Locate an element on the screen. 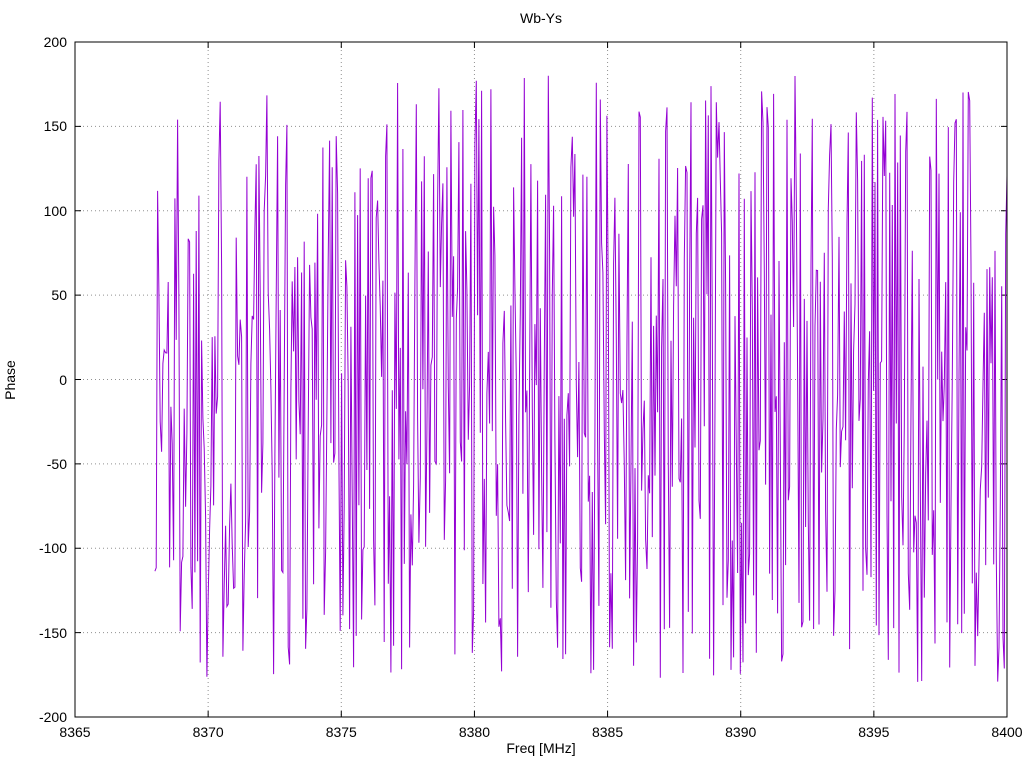  y-tick-label: 100 is located at coordinates (55, 210).